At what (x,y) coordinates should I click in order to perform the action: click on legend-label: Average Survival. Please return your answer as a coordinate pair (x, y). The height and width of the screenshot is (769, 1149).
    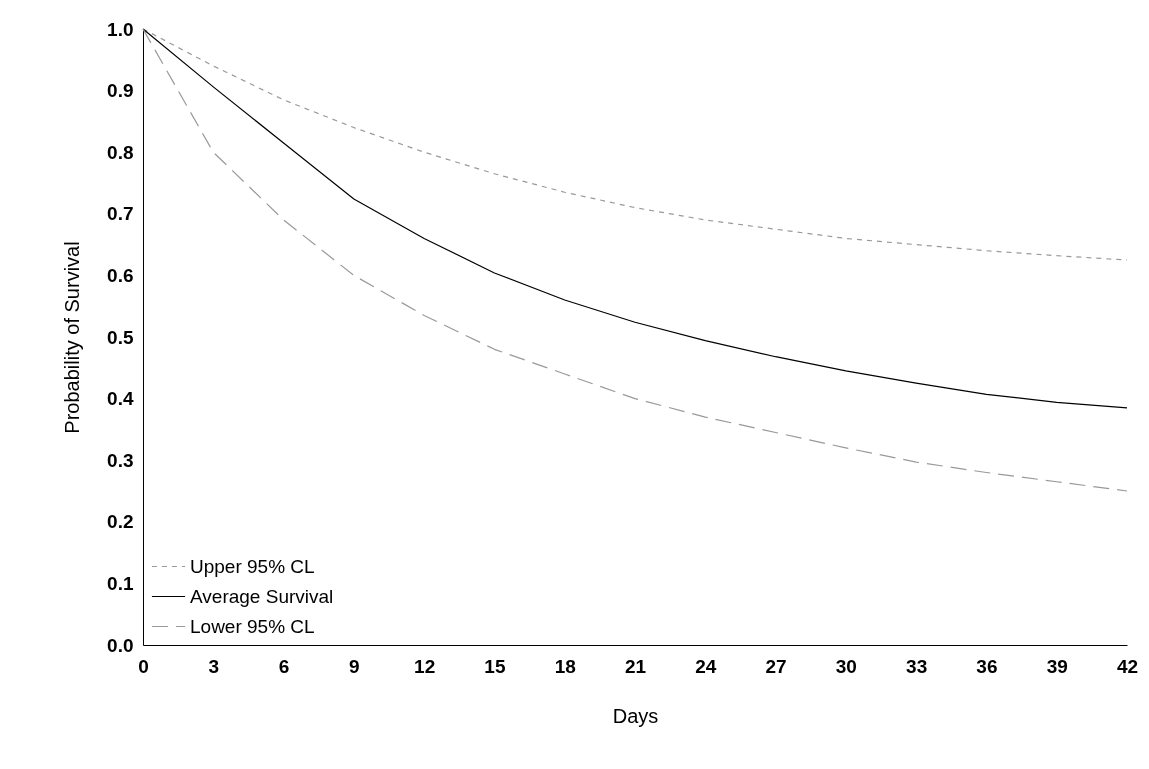
    Looking at the image, I should click on (262, 596).